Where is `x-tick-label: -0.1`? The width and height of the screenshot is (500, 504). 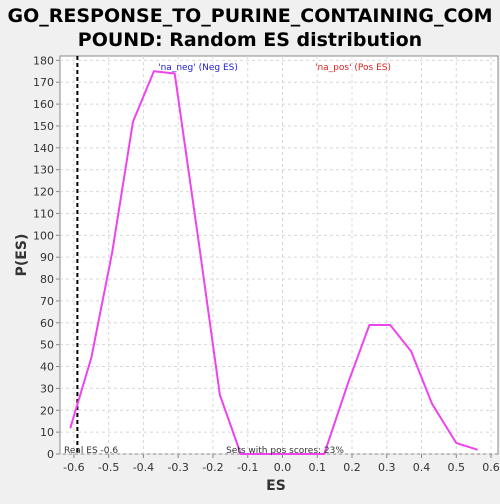 x-tick-label: -0.1 is located at coordinates (247, 467).